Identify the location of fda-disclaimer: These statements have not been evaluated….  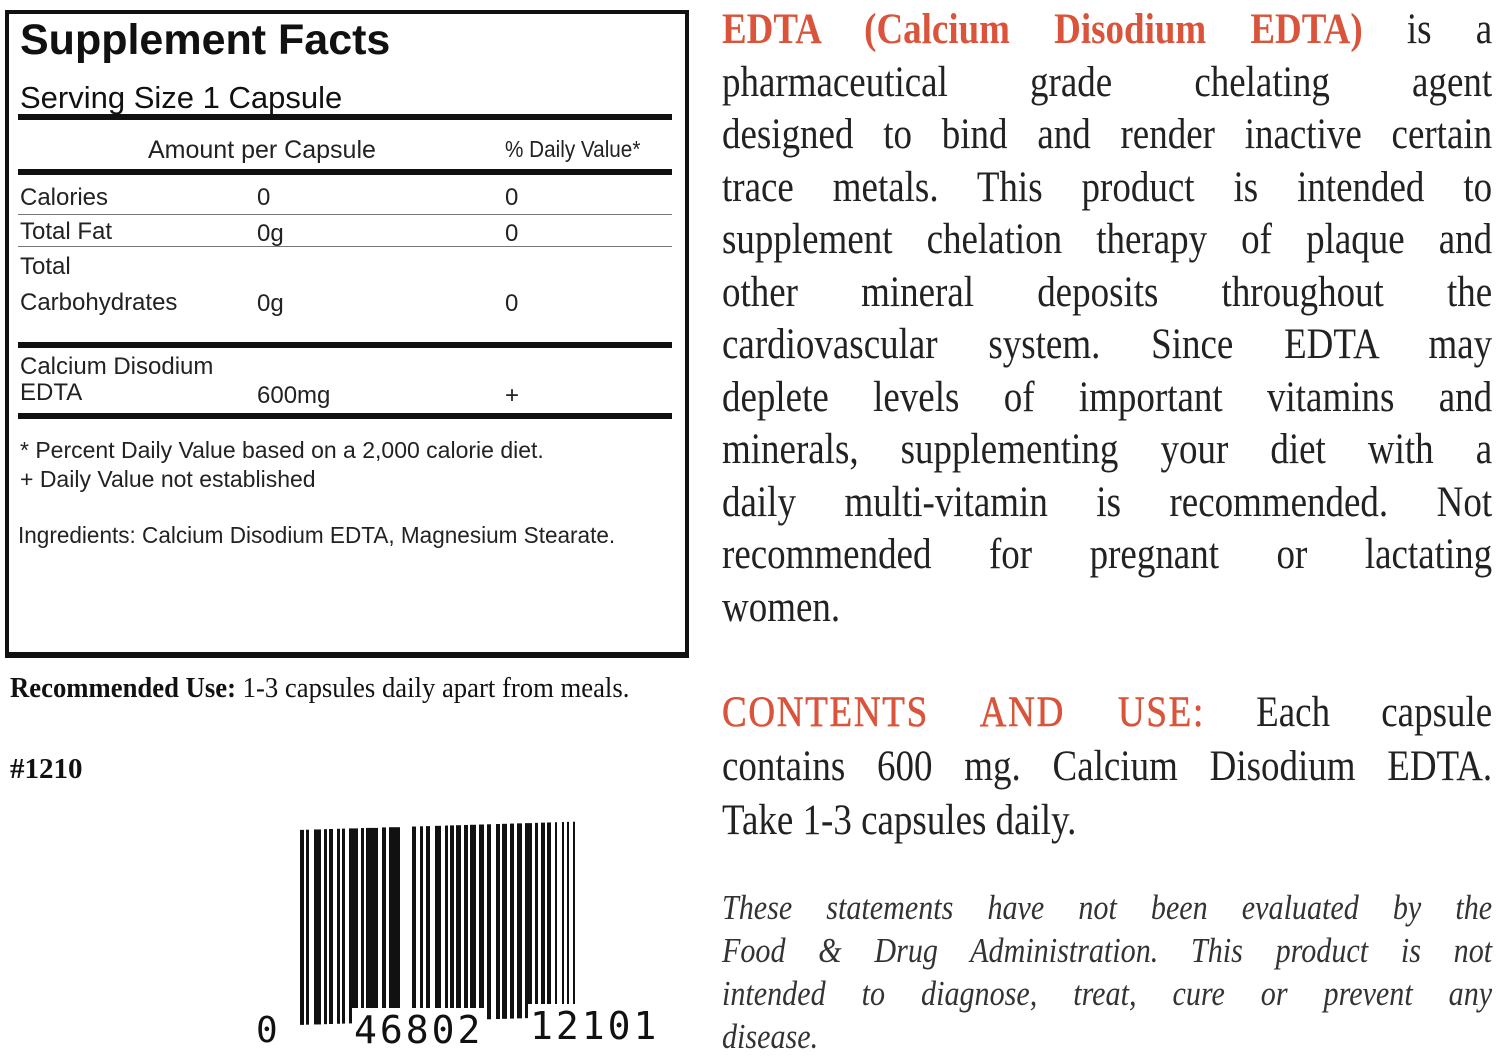
(1108, 972).